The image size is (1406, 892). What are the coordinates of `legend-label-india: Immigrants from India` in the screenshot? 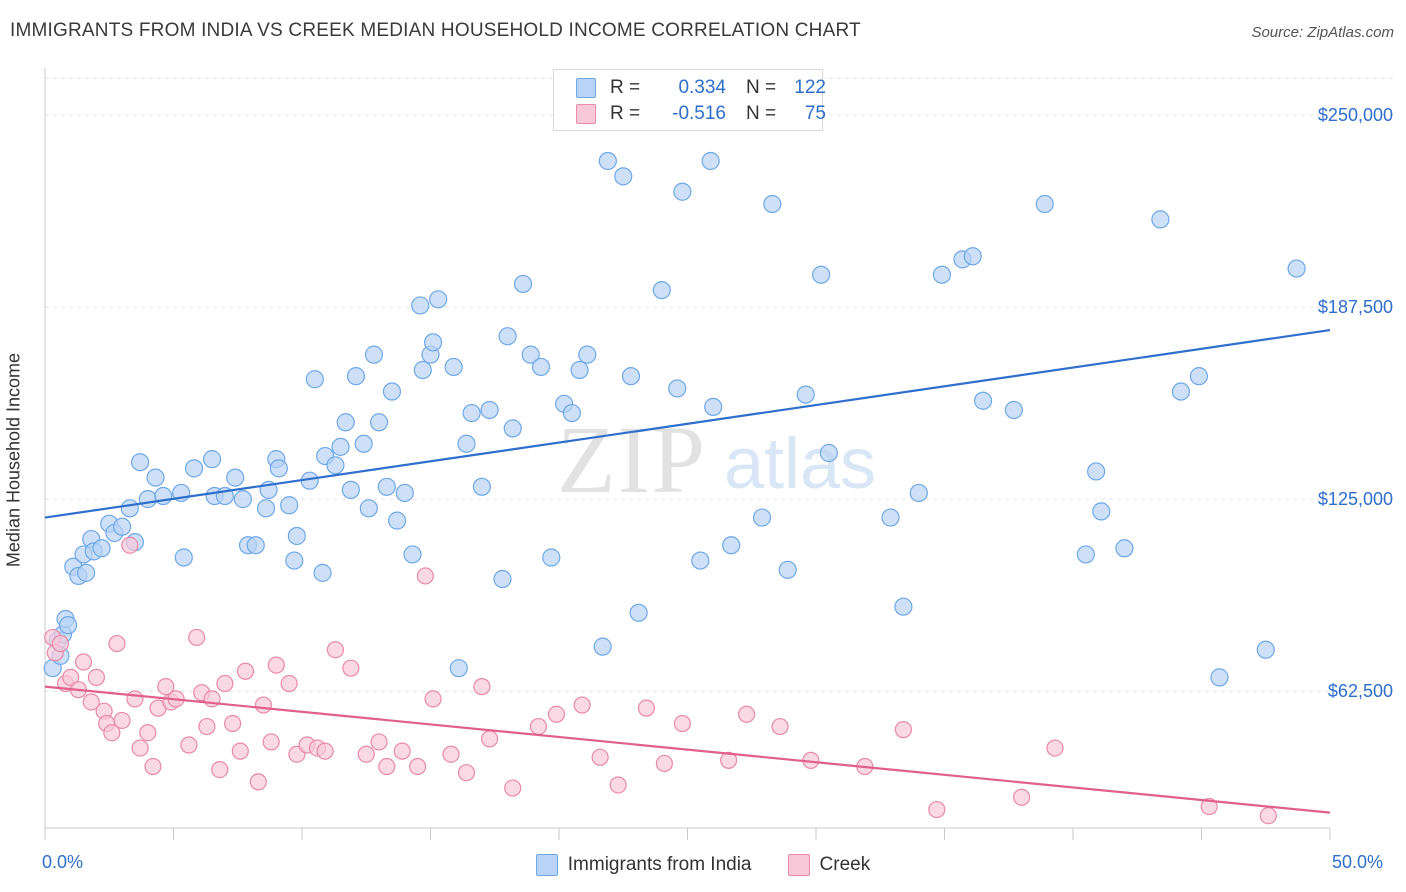 It's located at (659, 864).